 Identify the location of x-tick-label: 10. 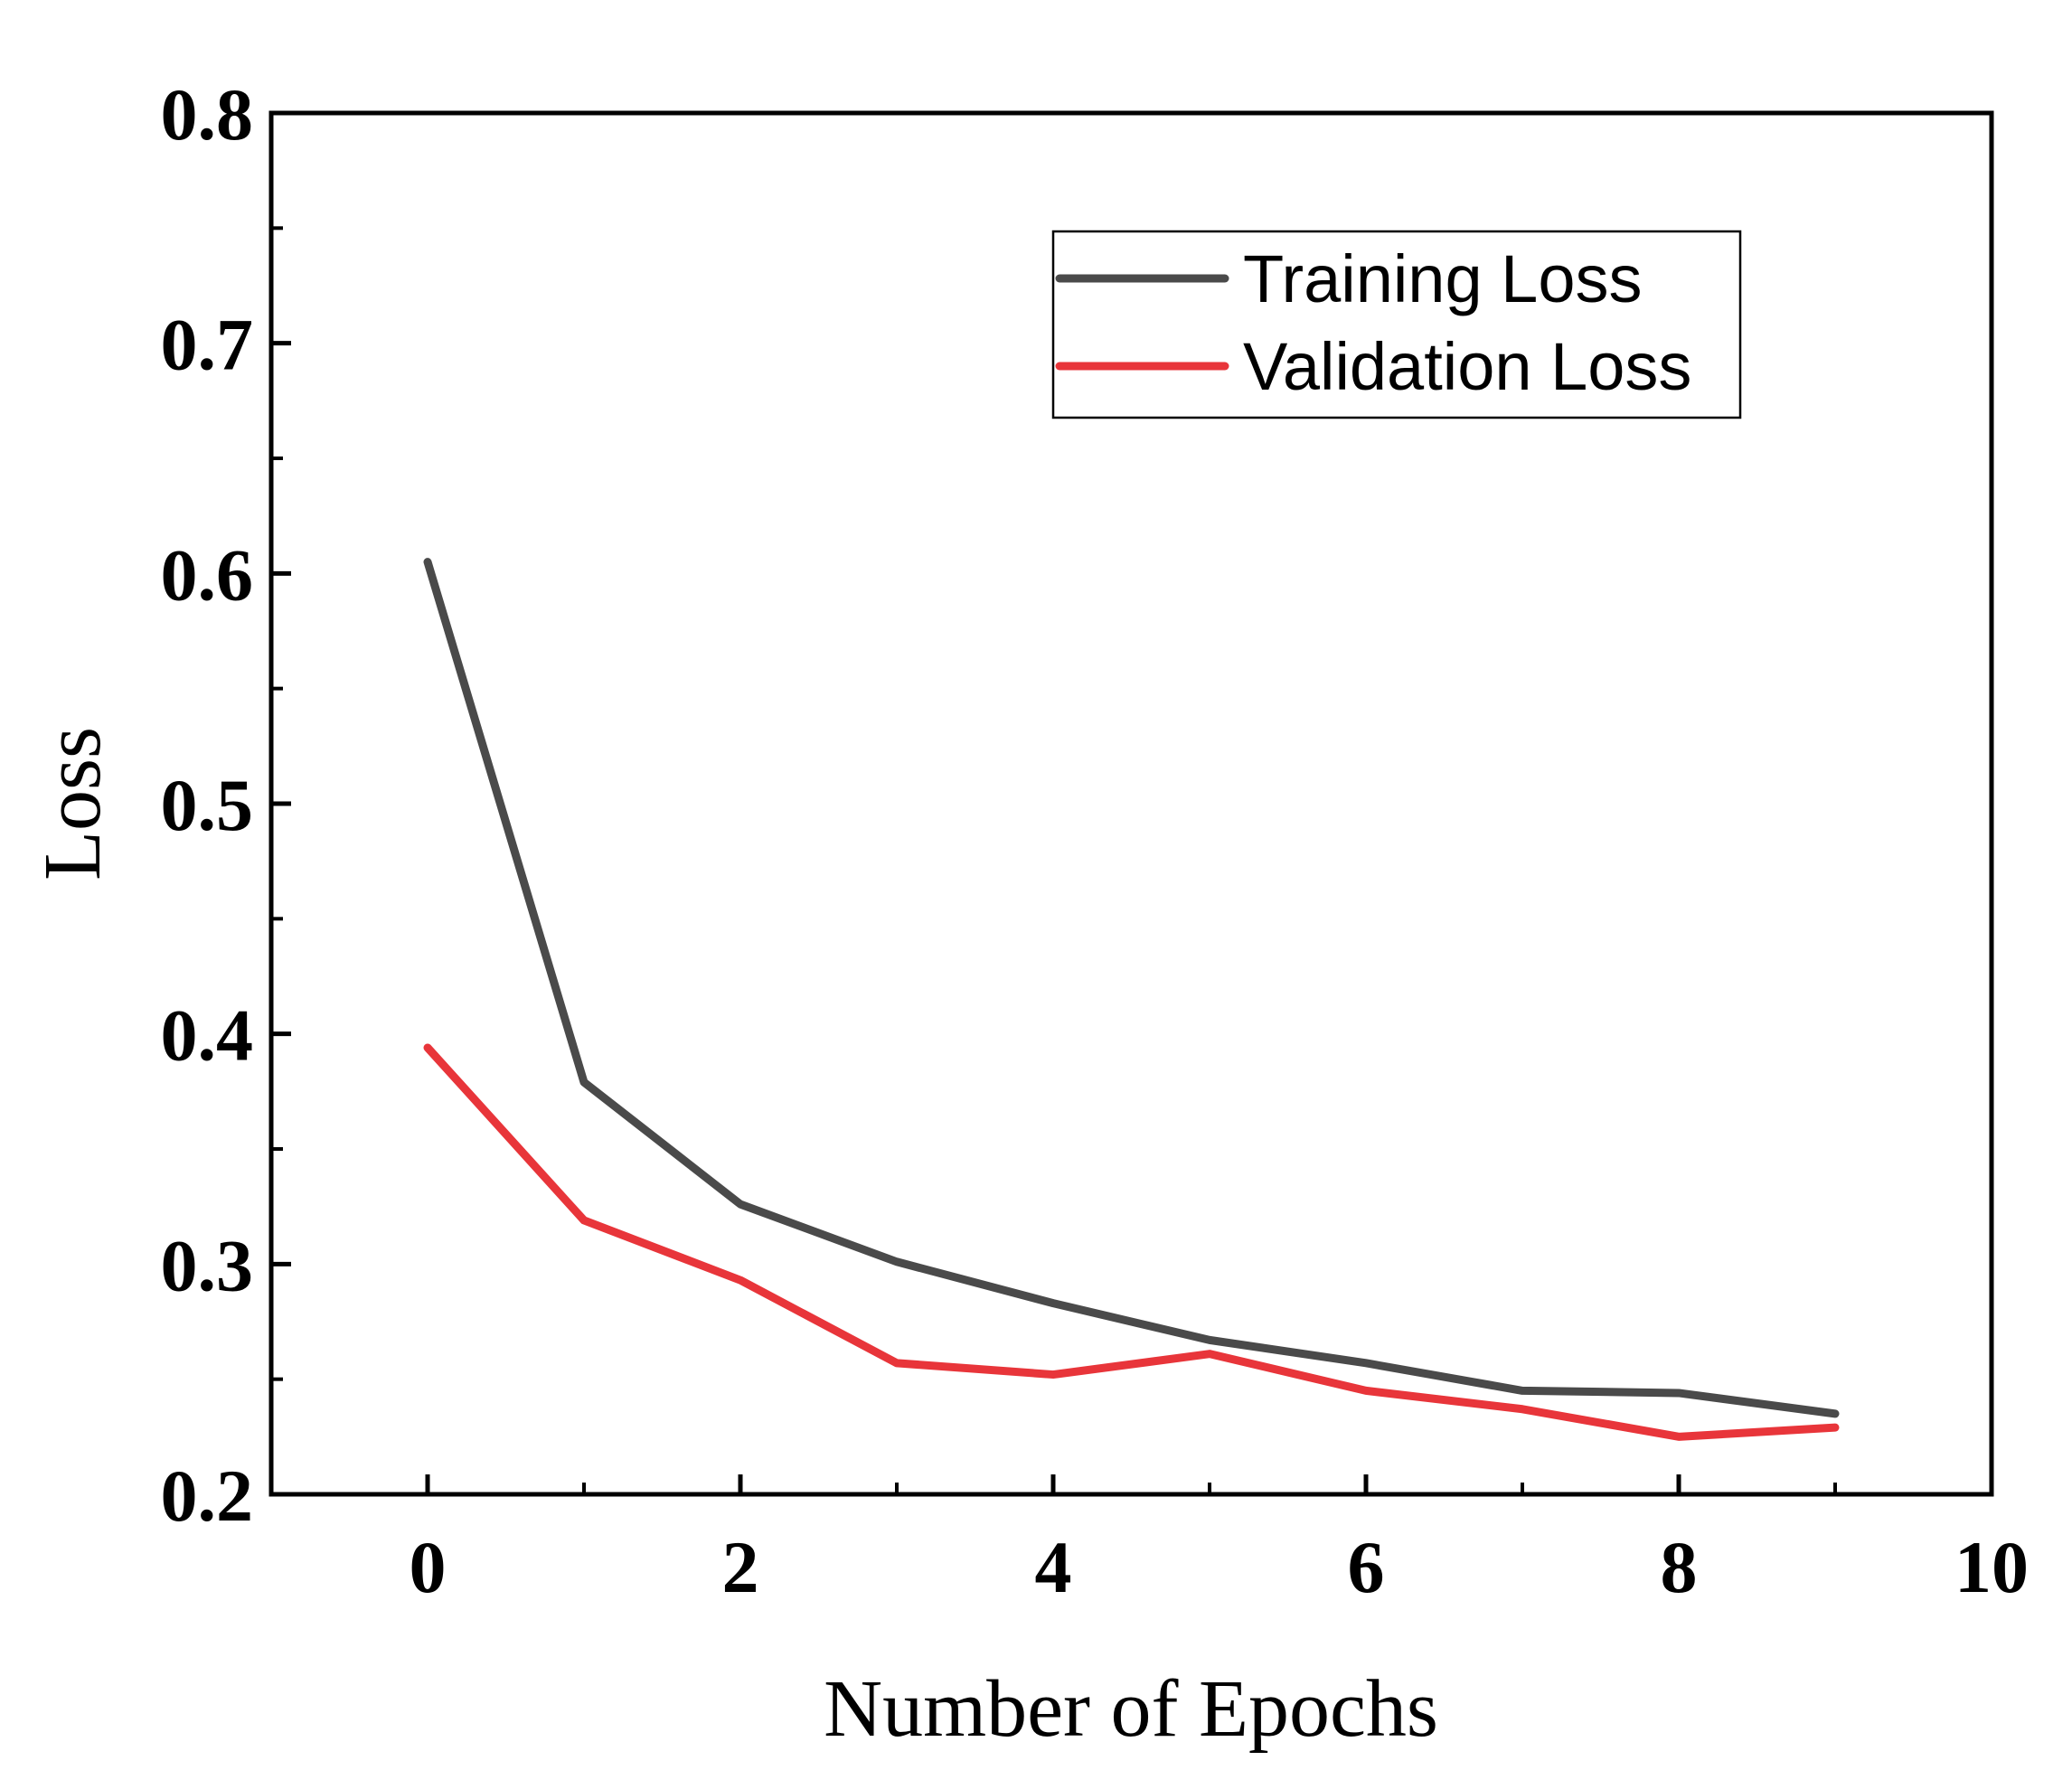
(1991, 1567).